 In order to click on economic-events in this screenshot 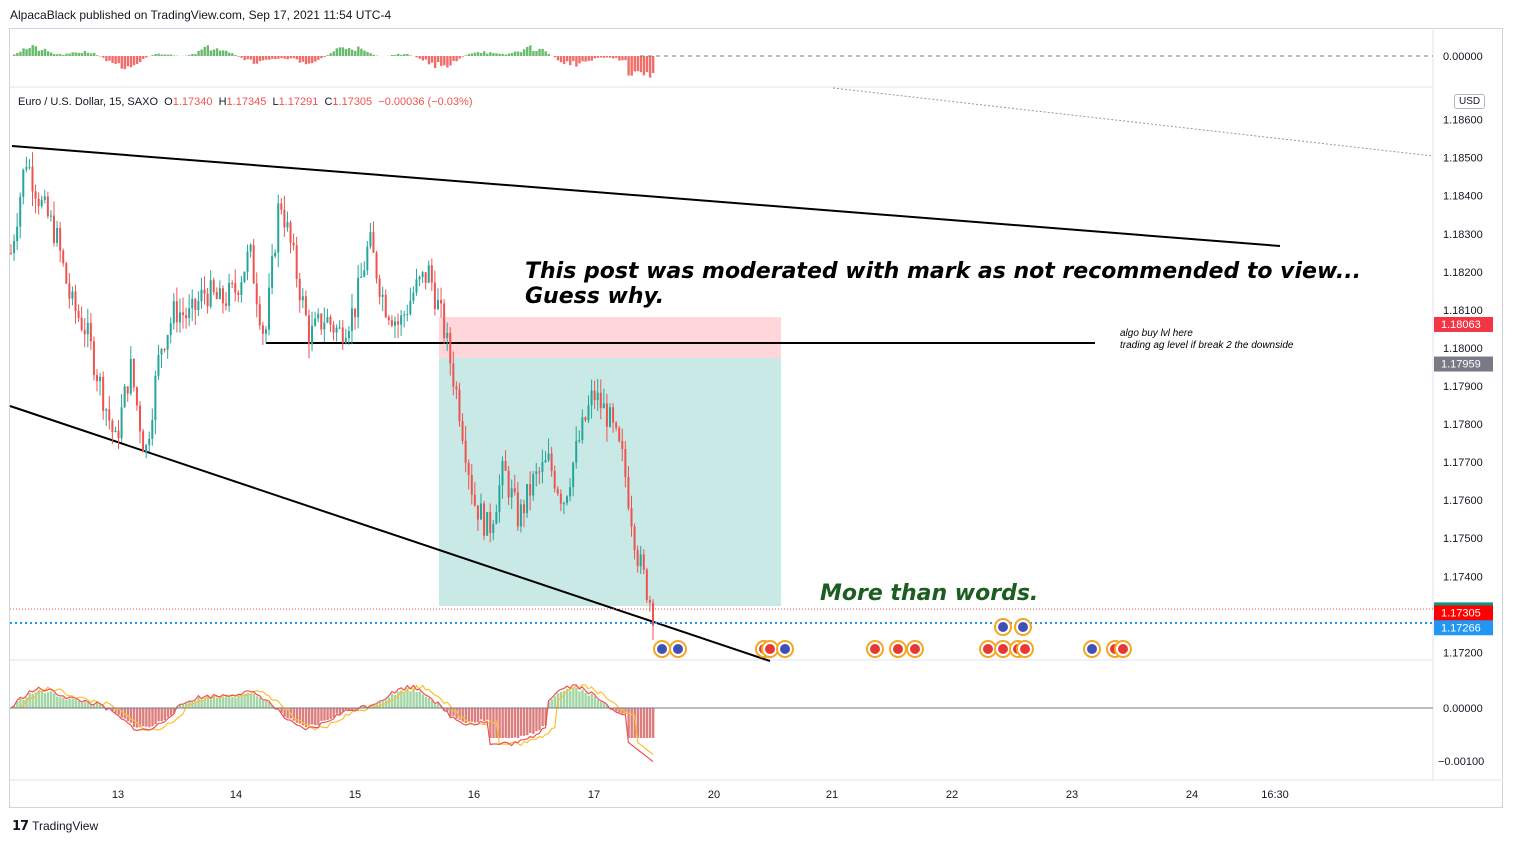, I will do `click(892, 638)`.